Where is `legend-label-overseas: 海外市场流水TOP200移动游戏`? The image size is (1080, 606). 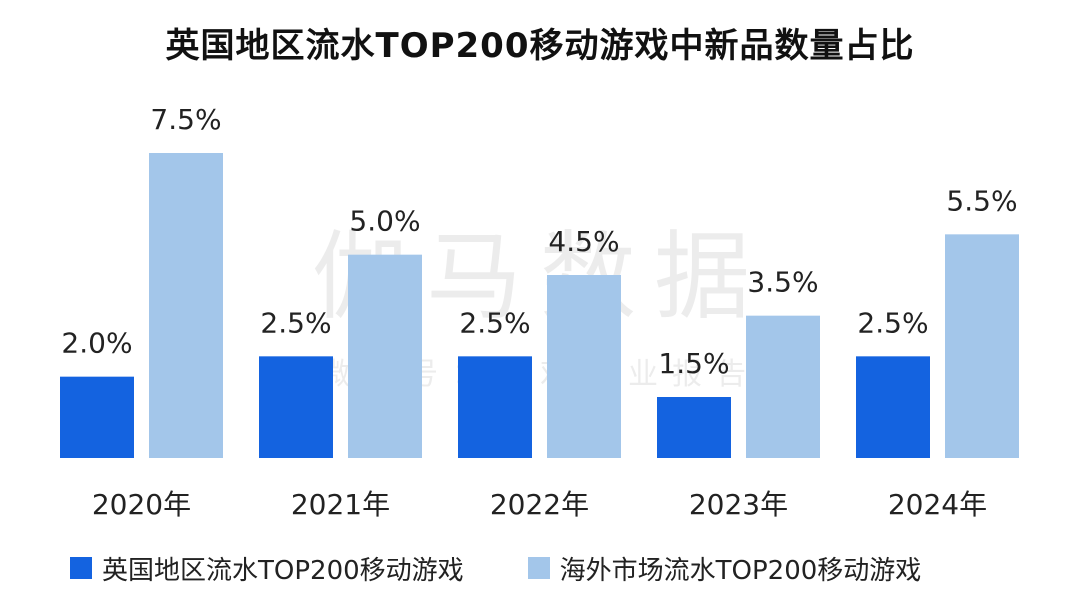
legend-label-overseas: 海外市场流水TOP200移动游戏 is located at coordinates (740, 570).